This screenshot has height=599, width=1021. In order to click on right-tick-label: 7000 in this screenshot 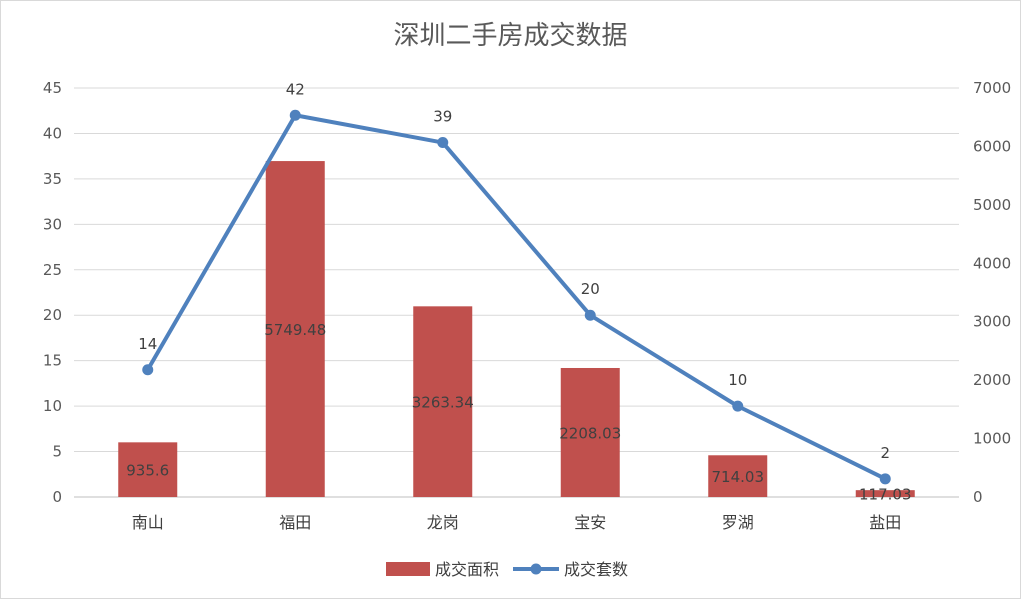, I will do `click(992, 88)`.